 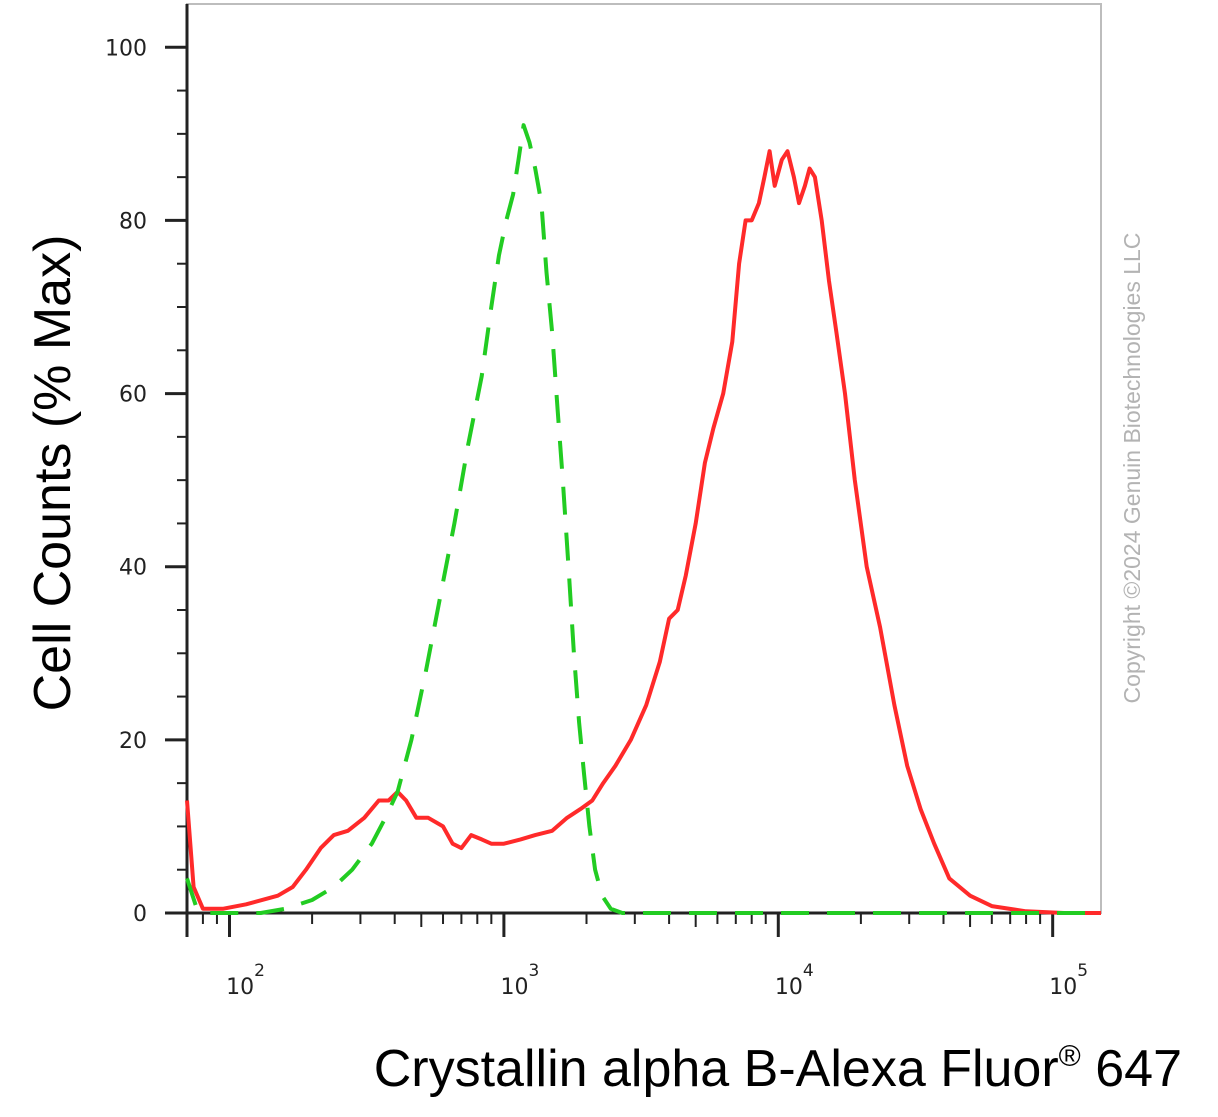 What do you see at coordinates (259, 971) in the screenshot?
I see `x-tick-label-exponent: 2` at bounding box center [259, 971].